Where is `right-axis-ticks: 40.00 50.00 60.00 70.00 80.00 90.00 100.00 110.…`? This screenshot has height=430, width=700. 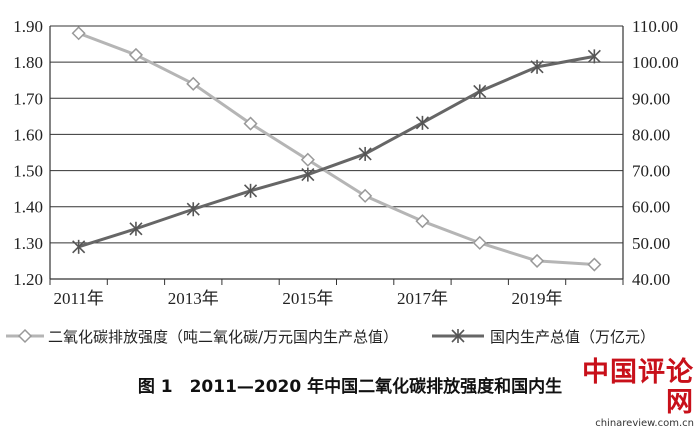 right-axis-ticks: 40.00 50.00 60.00 70.00 80.00 90.00 100.00 110.… is located at coordinates (655, 153).